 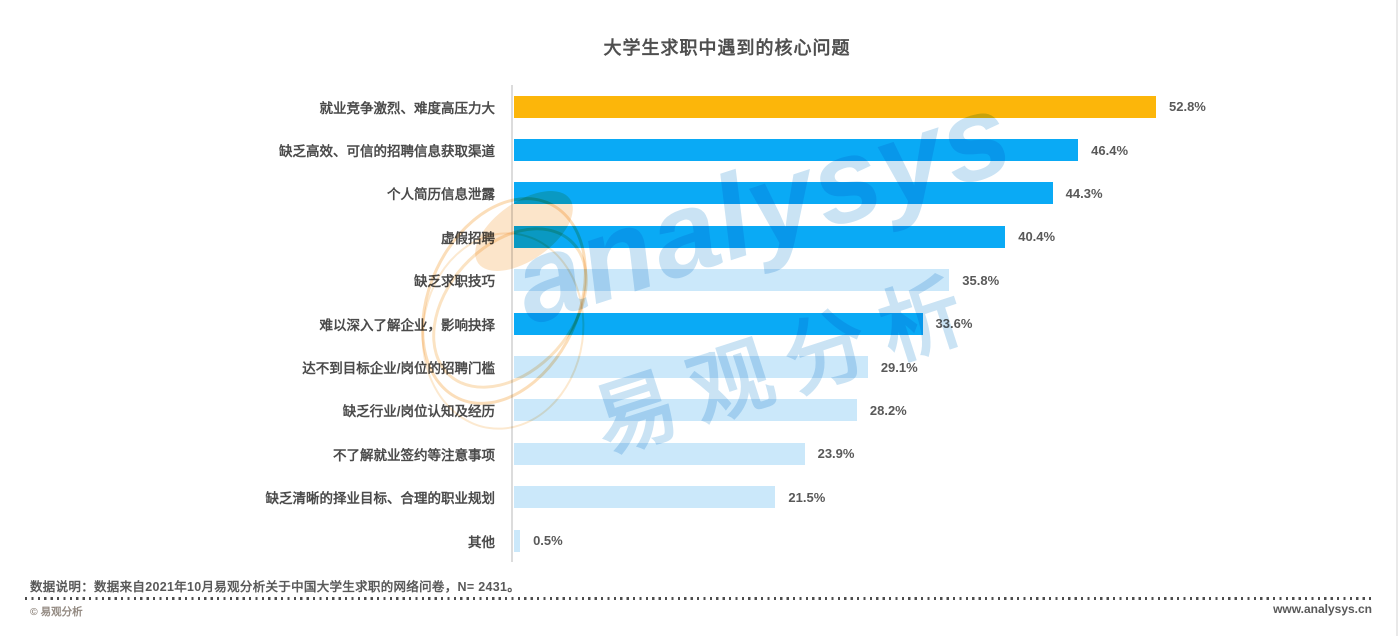 I want to click on value-label: 44.3%, so click(x=1084, y=193).